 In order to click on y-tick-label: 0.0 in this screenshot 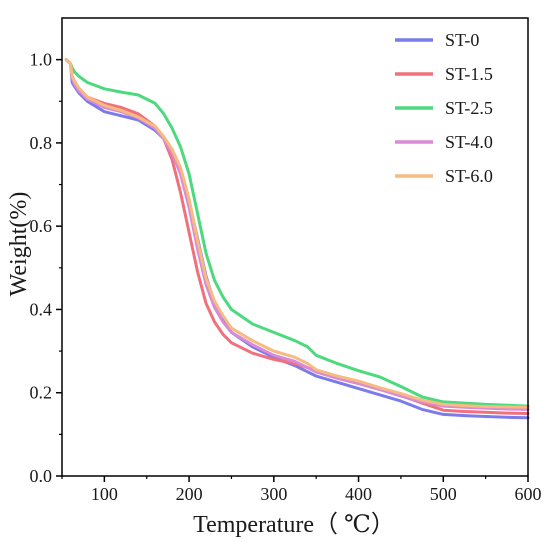, I will do `click(41, 476)`.